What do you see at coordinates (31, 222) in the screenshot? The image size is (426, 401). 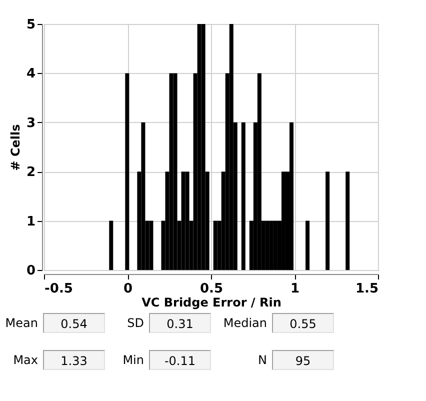 I see `y-tick-label: 1` at bounding box center [31, 222].